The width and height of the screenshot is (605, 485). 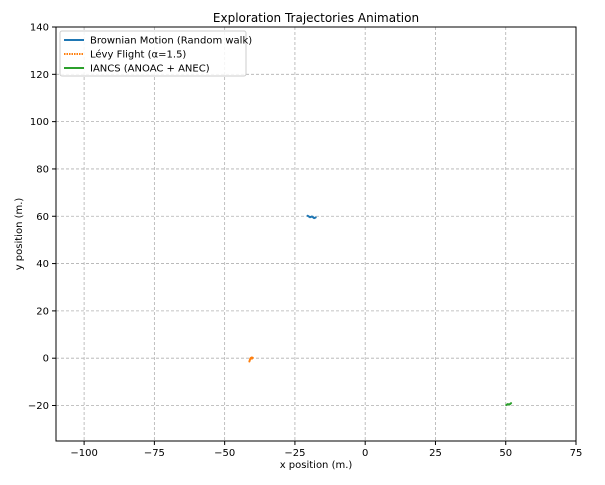 What do you see at coordinates (311, 217) in the screenshot?
I see `series-line-brownian` at bounding box center [311, 217].